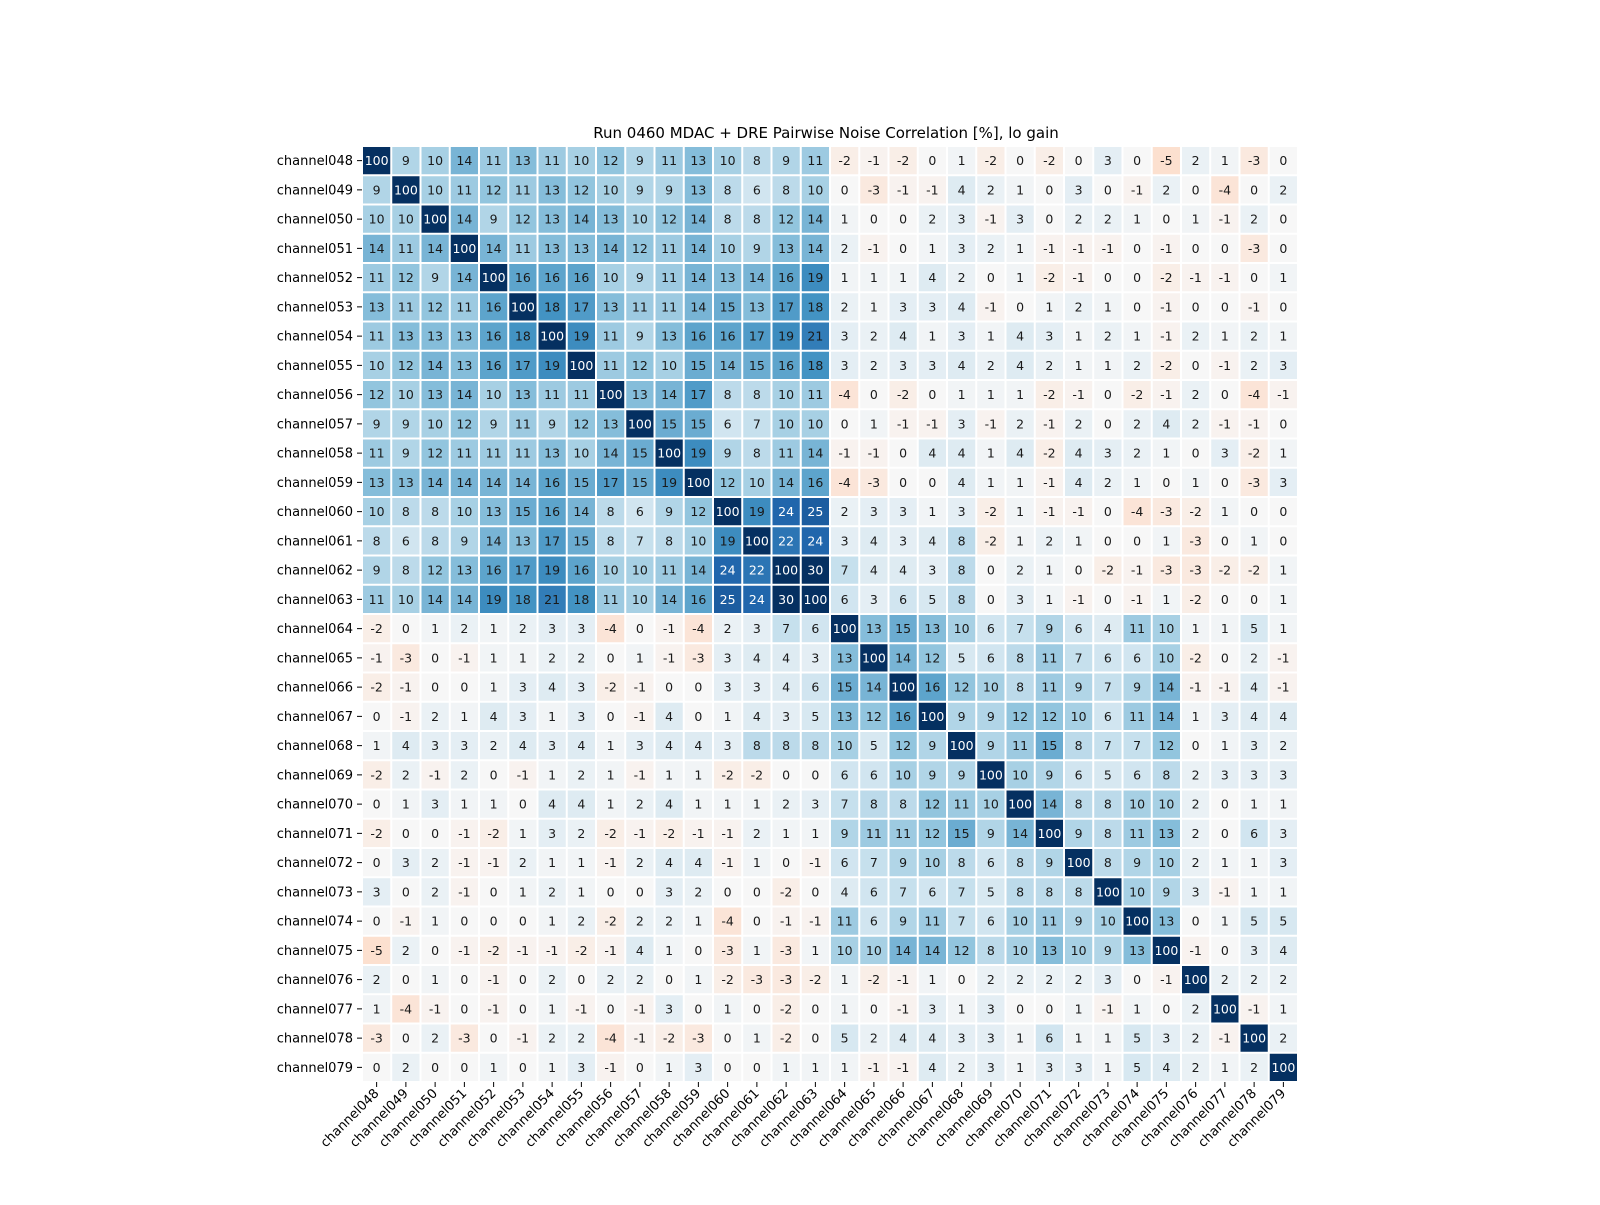  What do you see at coordinates (552, 306) in the screenshot?
I see `cell-value-label: 18` at bounding box center [552, 306].